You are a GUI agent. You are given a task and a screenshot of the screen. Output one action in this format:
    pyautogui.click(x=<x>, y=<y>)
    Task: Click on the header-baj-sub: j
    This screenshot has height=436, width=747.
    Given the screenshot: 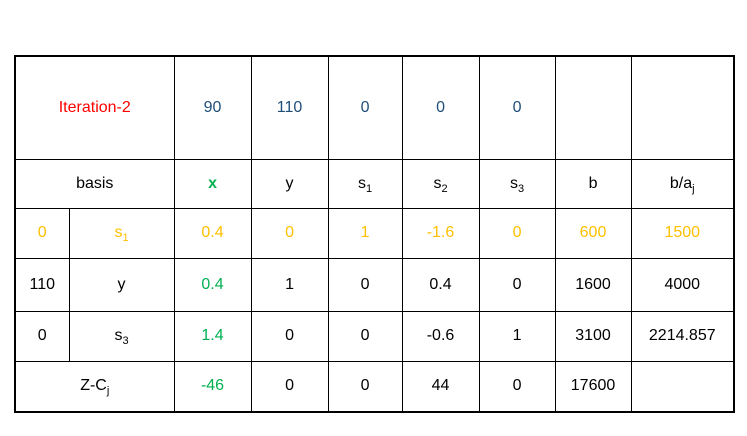 What is the action you would take?
    pyautogui.click(x=693, y=188)
    